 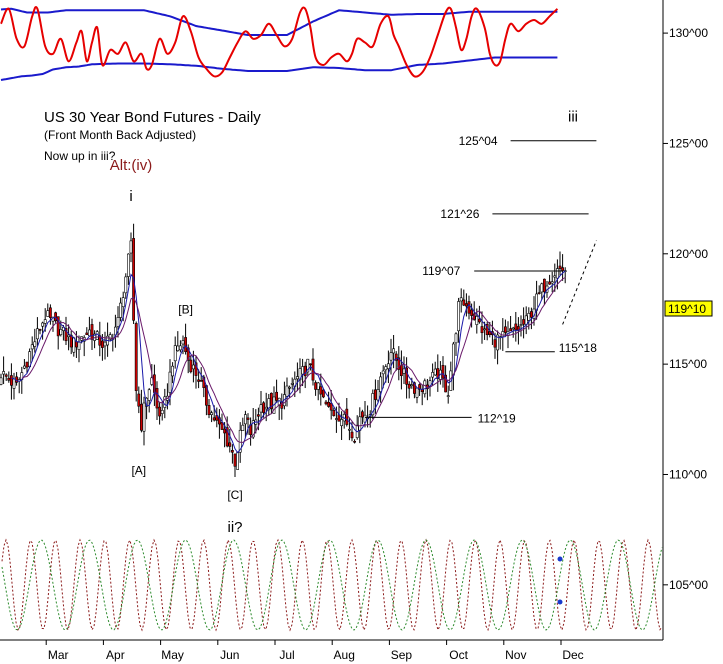 I want to click on level-label: 115^18, so click(x=578, y=348).